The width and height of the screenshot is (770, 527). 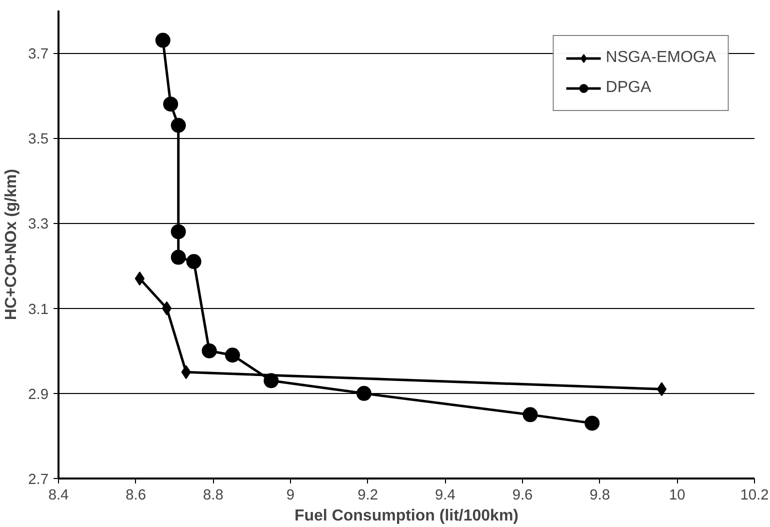 What do you see at coordinates (754, 496) in the screenshot?
I see `x-tick-label: 10.2` at bounding box center [754, 496].